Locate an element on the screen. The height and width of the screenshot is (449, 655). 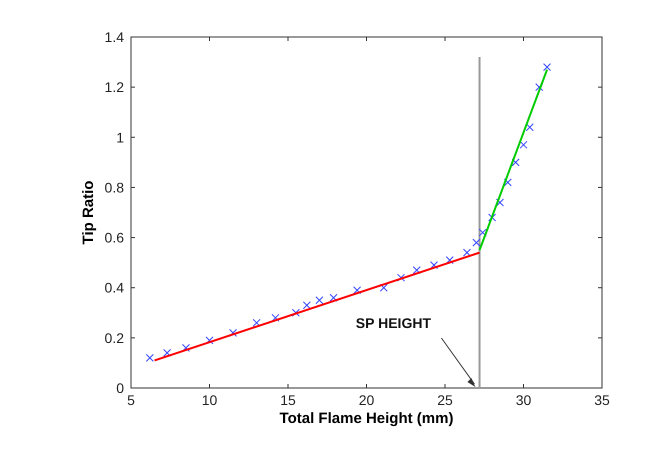
y-tick-label: 0.4 is located at coordinates (114, 288).